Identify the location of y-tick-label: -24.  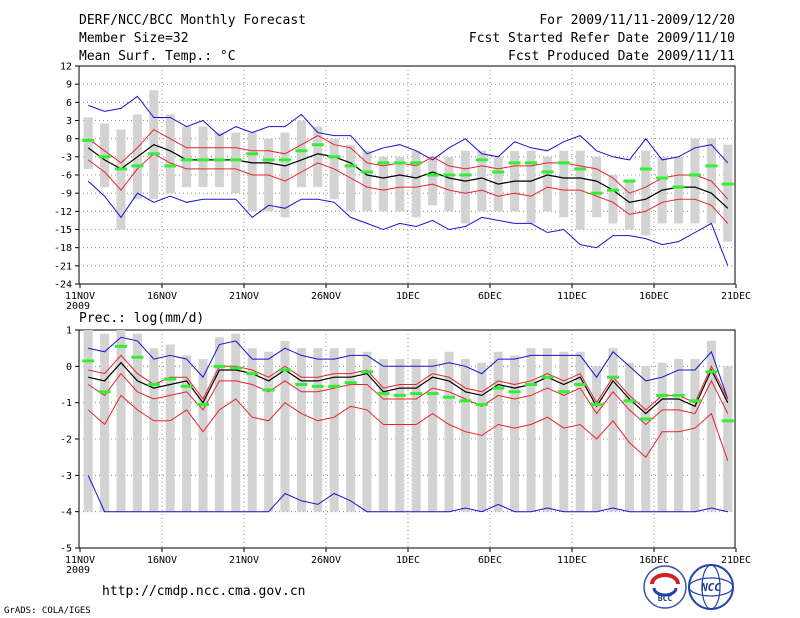
(63, 285).